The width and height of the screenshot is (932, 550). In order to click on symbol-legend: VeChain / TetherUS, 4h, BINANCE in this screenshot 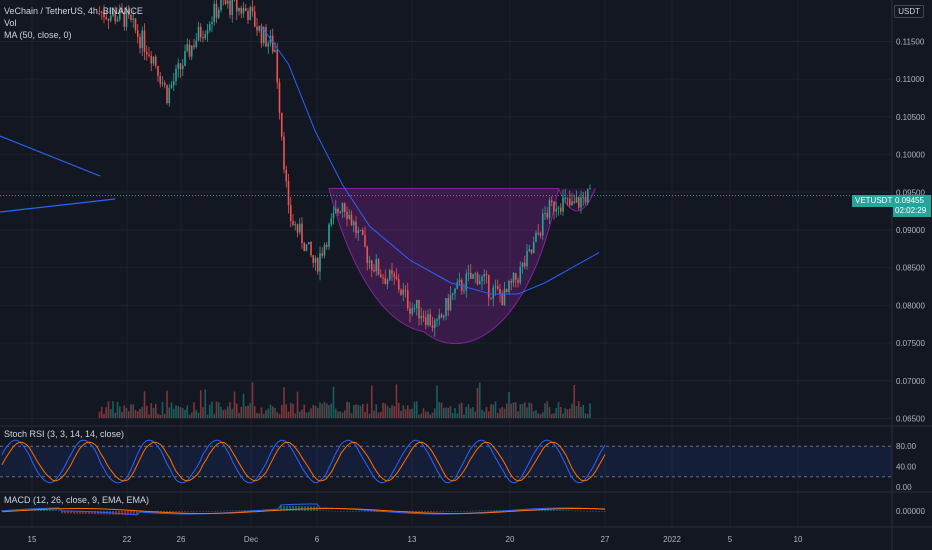, I will do `click(73, 11)`.